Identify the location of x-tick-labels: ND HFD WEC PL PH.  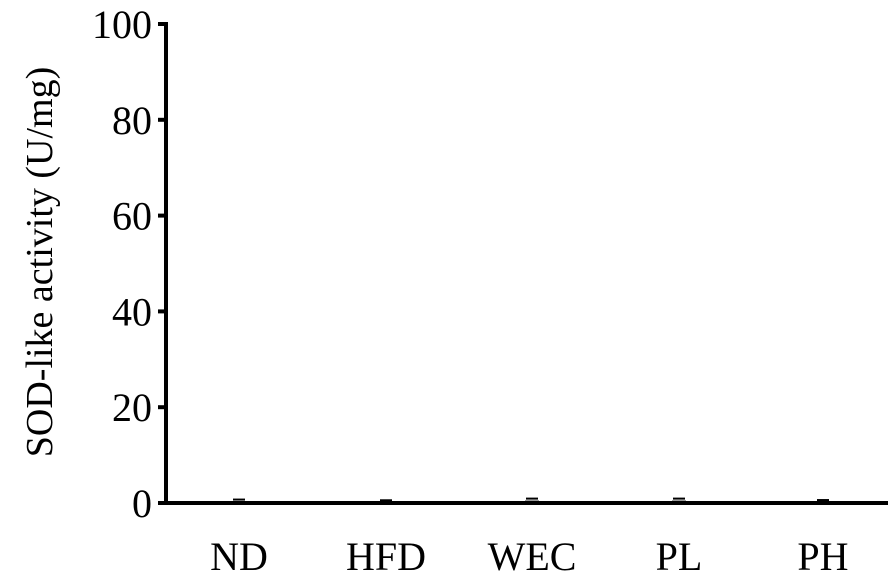
(529, 556).